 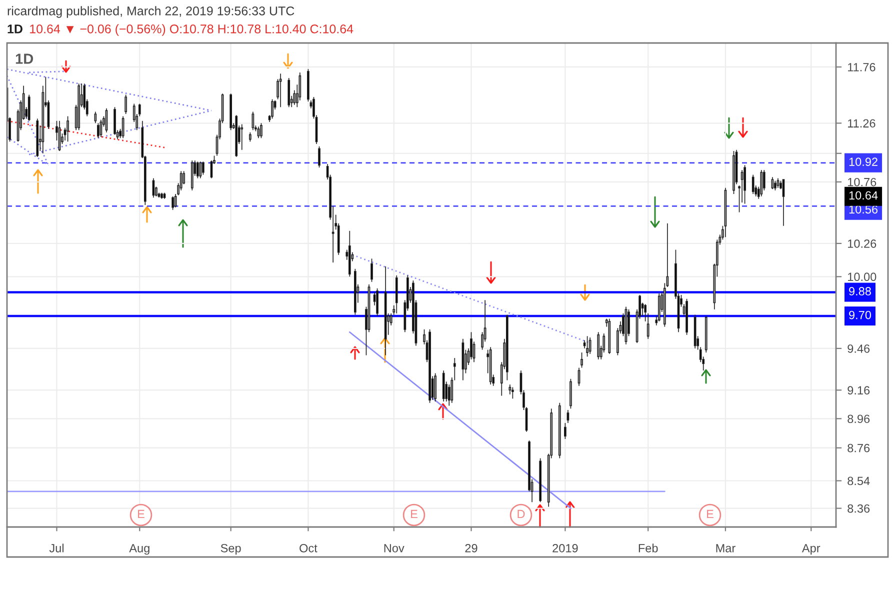 I want to click on y-tick-label: 9.46, so click(x=859, y=348).